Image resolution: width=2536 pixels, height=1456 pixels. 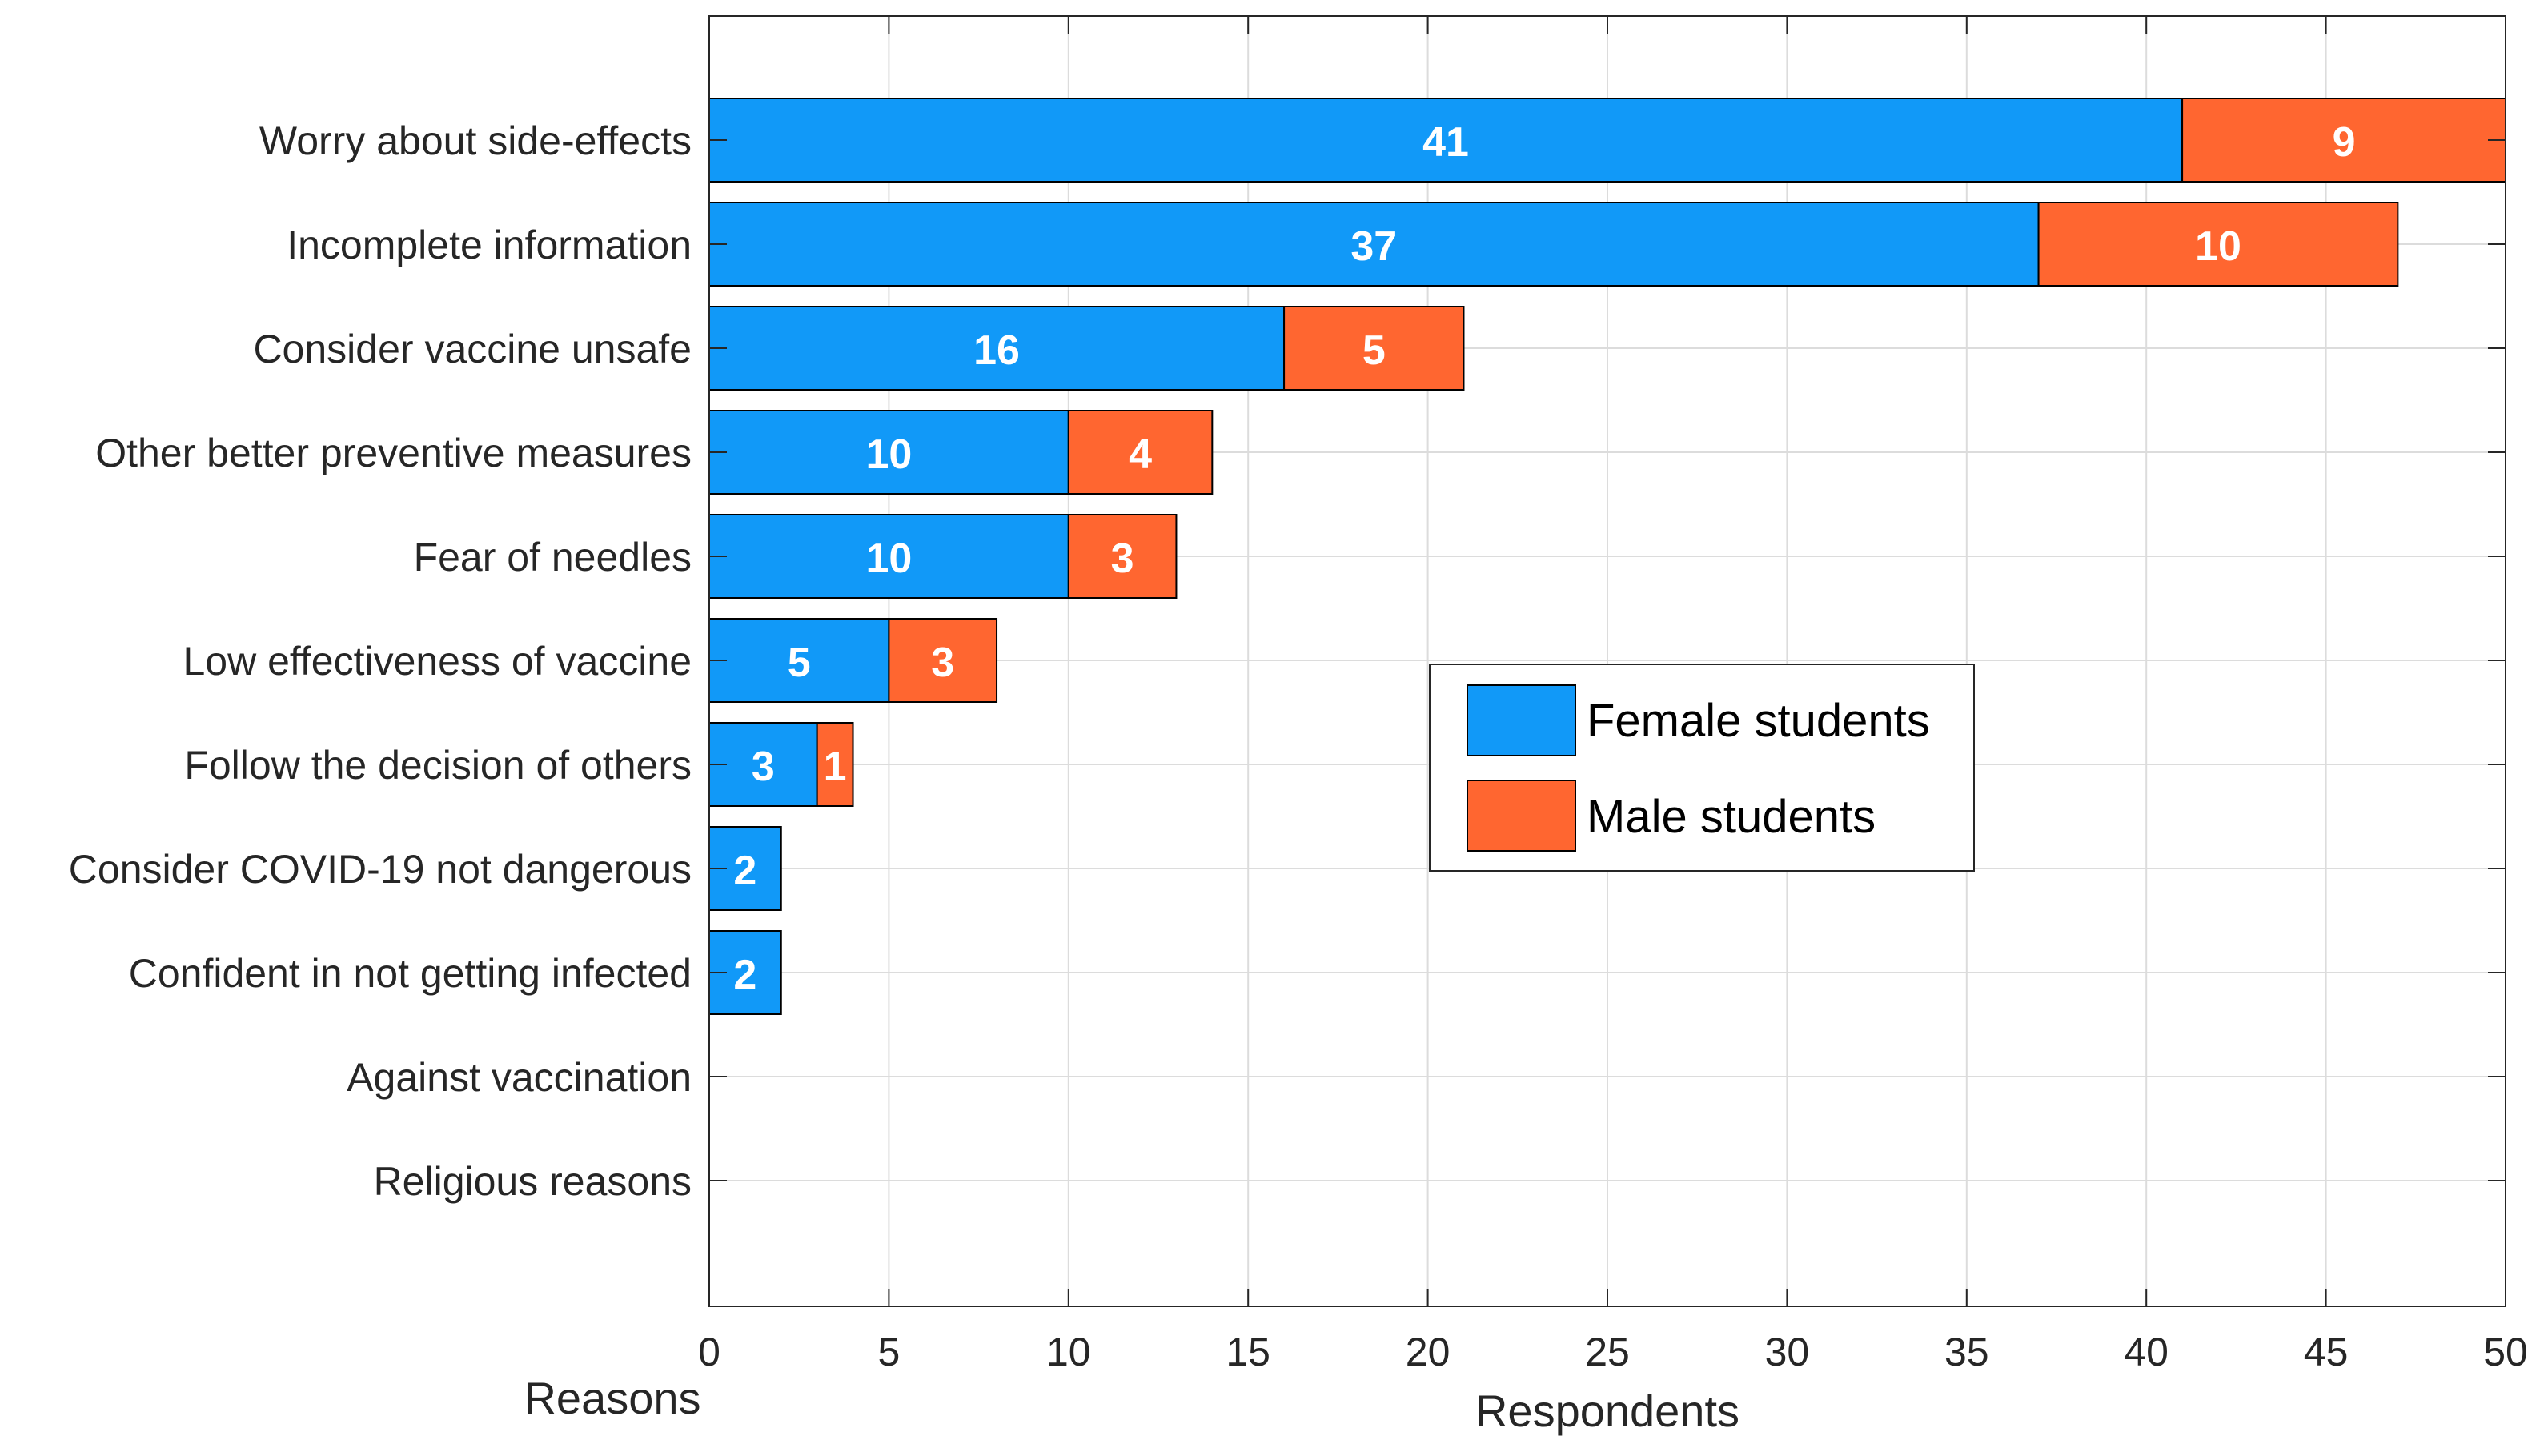 I want to click on x-tick-label: 45, so click(x=2326, y=1352).